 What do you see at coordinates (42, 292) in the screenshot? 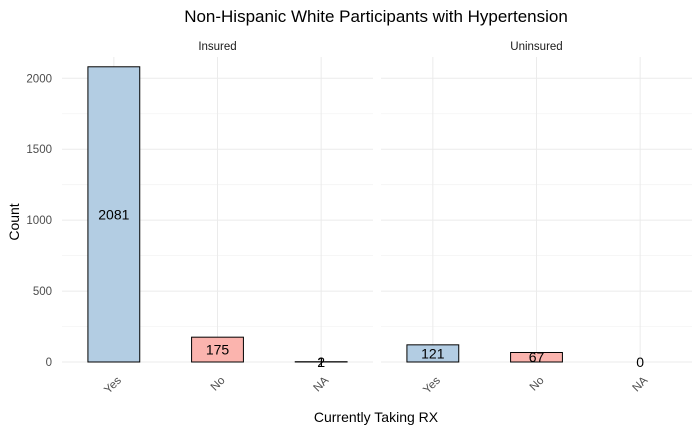
I see `y-tick-label: 500` at bounding box center [42, 292].